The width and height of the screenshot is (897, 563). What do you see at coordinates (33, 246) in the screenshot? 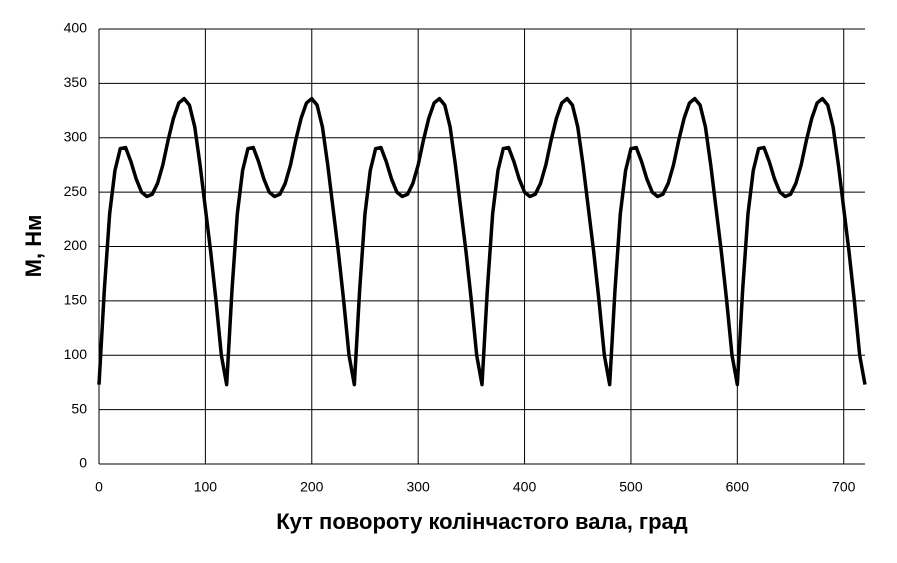
I see `y-axis-title: М, Нм` at bounding box center [33, 246].